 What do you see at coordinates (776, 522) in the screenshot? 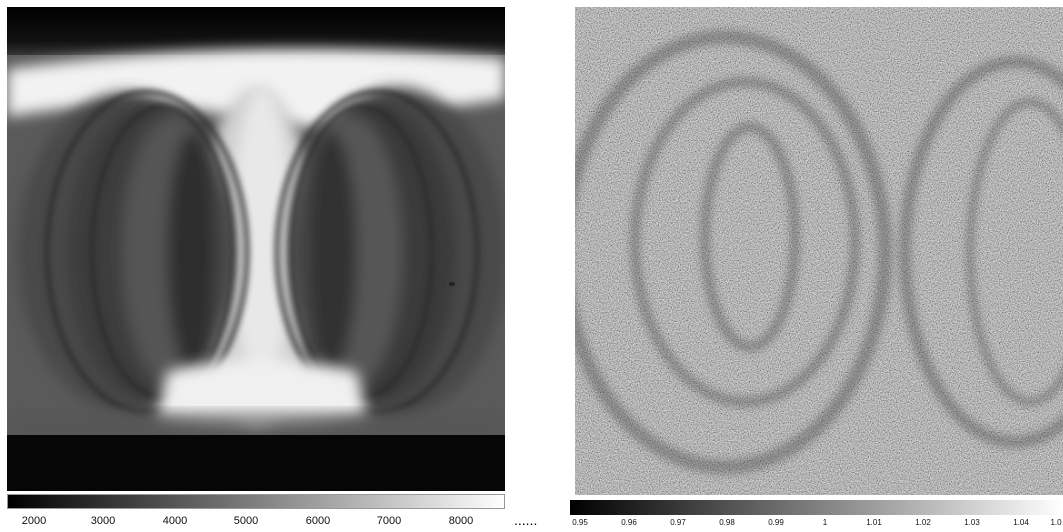
I see `tick-label: 0.99` at bounding box center [776, 522].